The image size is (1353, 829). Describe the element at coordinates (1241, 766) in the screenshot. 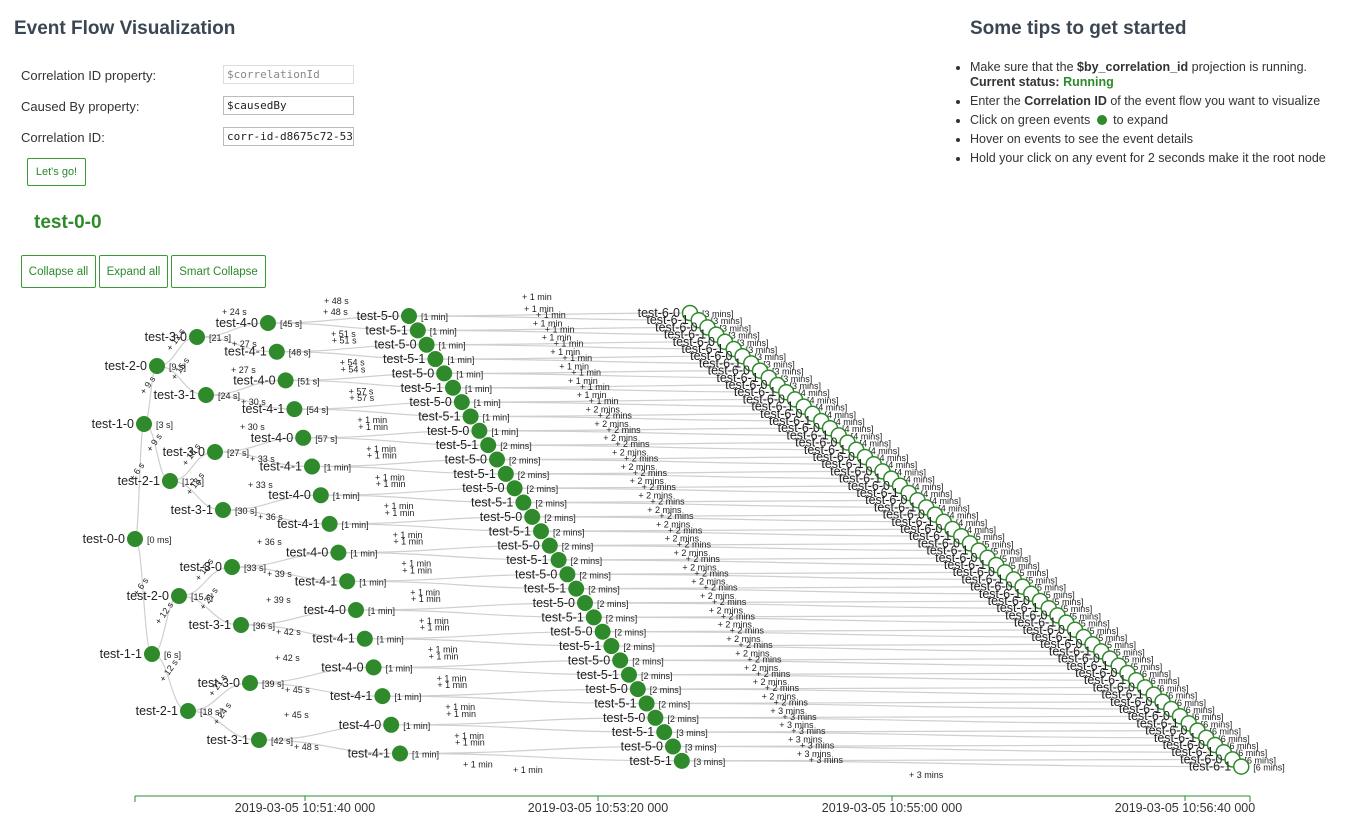

I see `event-node-collapsed` at that location.